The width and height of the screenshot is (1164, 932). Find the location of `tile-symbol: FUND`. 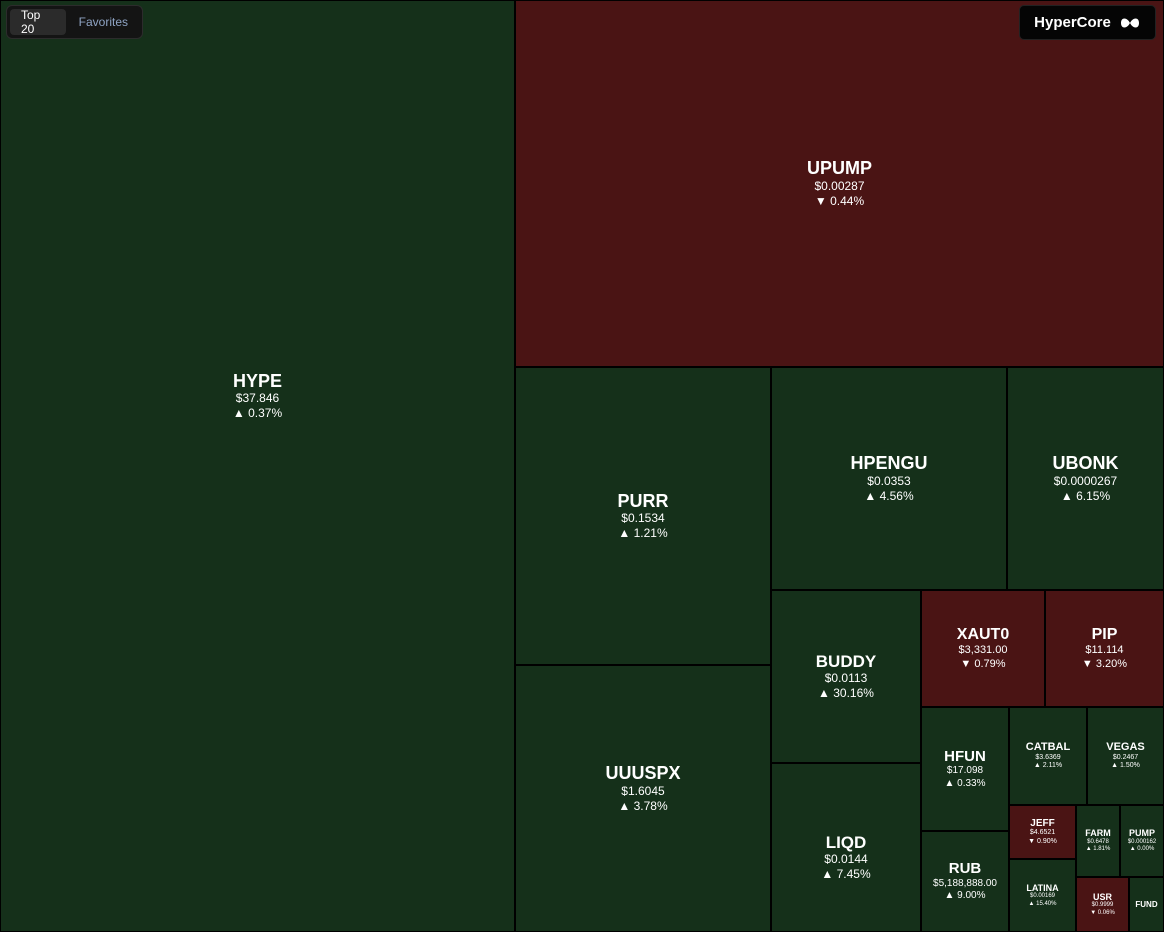

tile-symbol: FUND is located at coordinates (1146, 904).